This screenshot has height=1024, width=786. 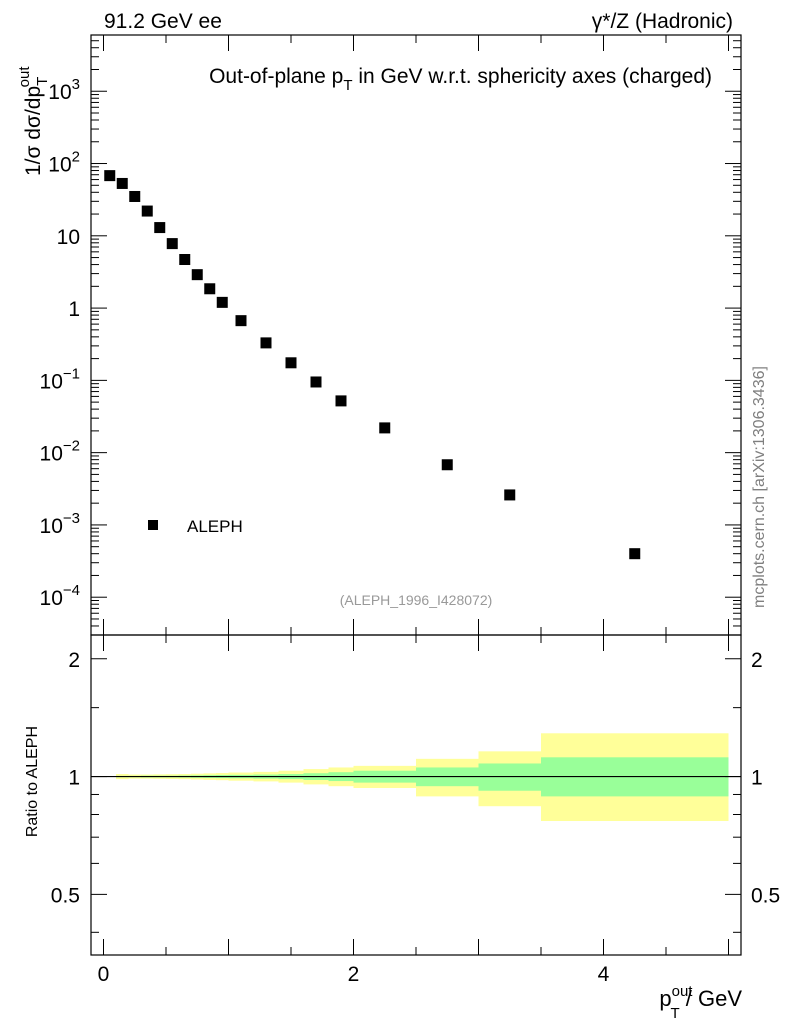 What do you see at coordinates (32, 781) in the screenshot?
I see `ratio-y-axis-label: Ratio to ALEPH` at bounding box center [32, 781].